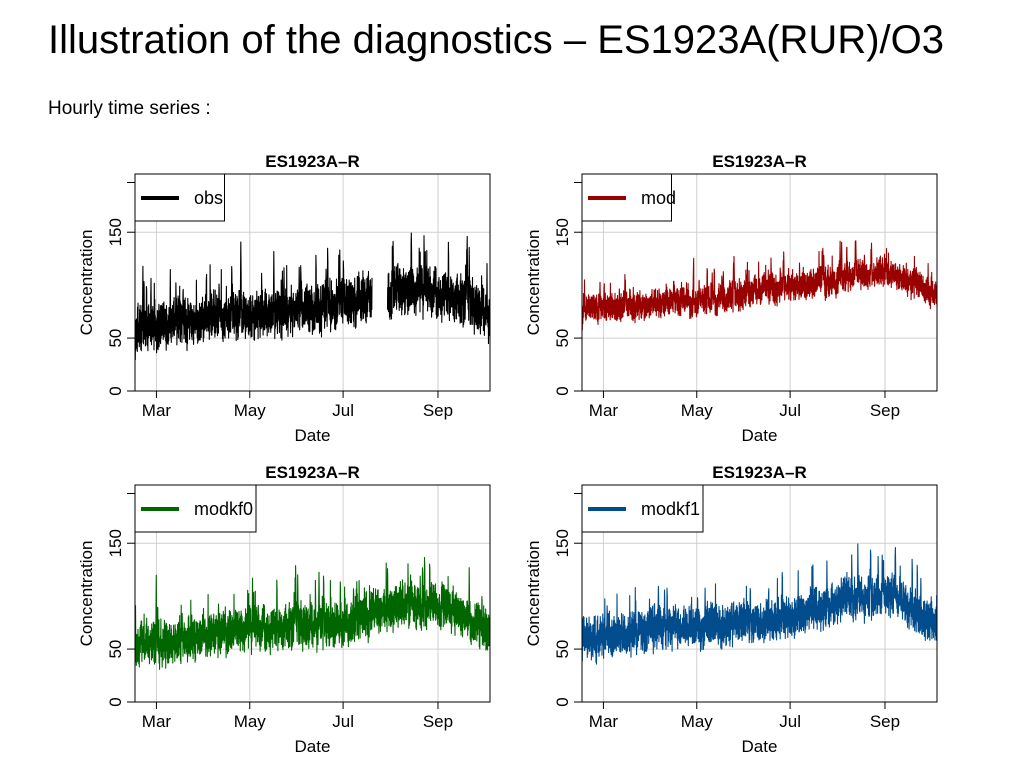 The width and height of the screenshot is (1024, 768). Describe the element at coordinates (129, 108) in the screenshot. I see `page-subtitle: Hourly time series :` at that location.